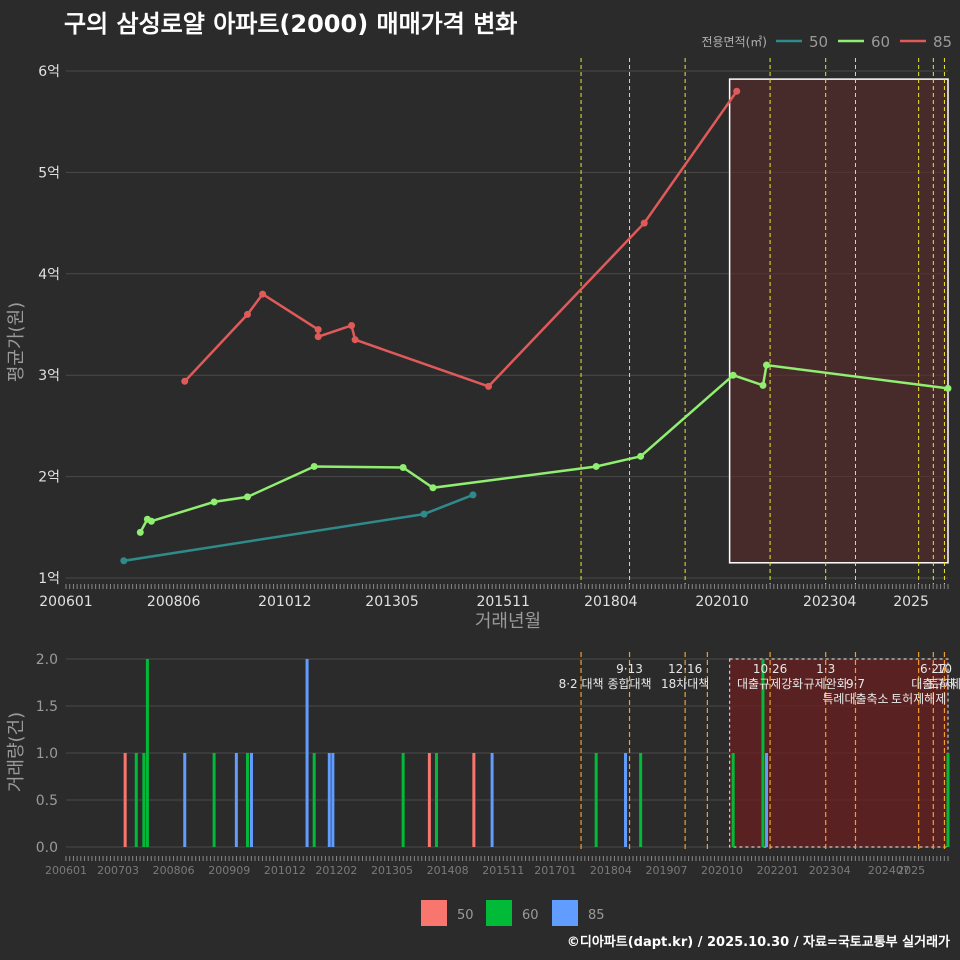 The width and height of the screenshot is (960, 960). What do you see at coordinates (66, 870) in the screenshot?
I see `bar-x-tick-label: 200601` at bounding box center [66, 870].